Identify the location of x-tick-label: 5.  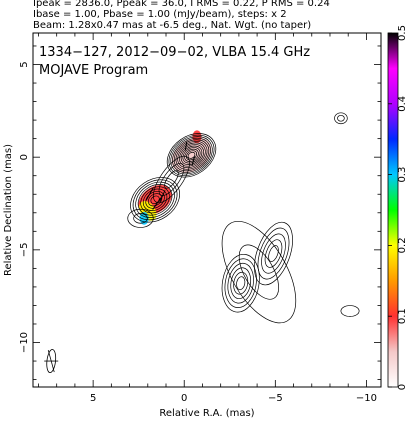
(93, 398).